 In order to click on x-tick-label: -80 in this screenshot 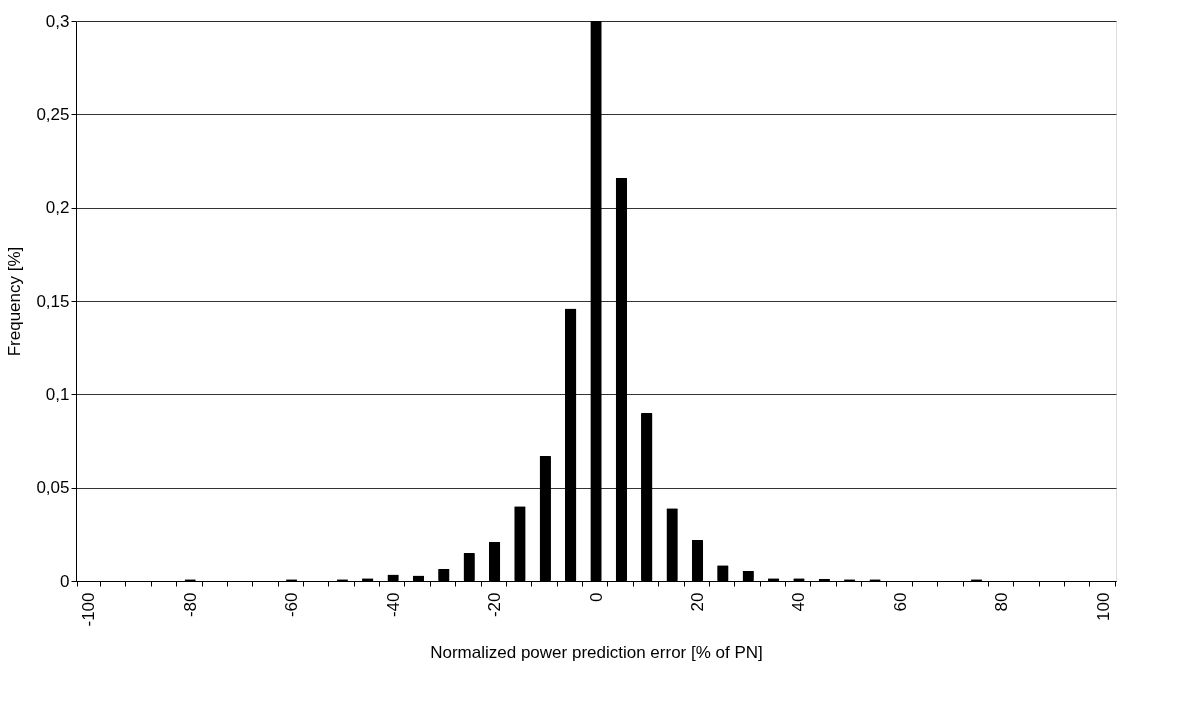, I will do `click(190, 605)`.